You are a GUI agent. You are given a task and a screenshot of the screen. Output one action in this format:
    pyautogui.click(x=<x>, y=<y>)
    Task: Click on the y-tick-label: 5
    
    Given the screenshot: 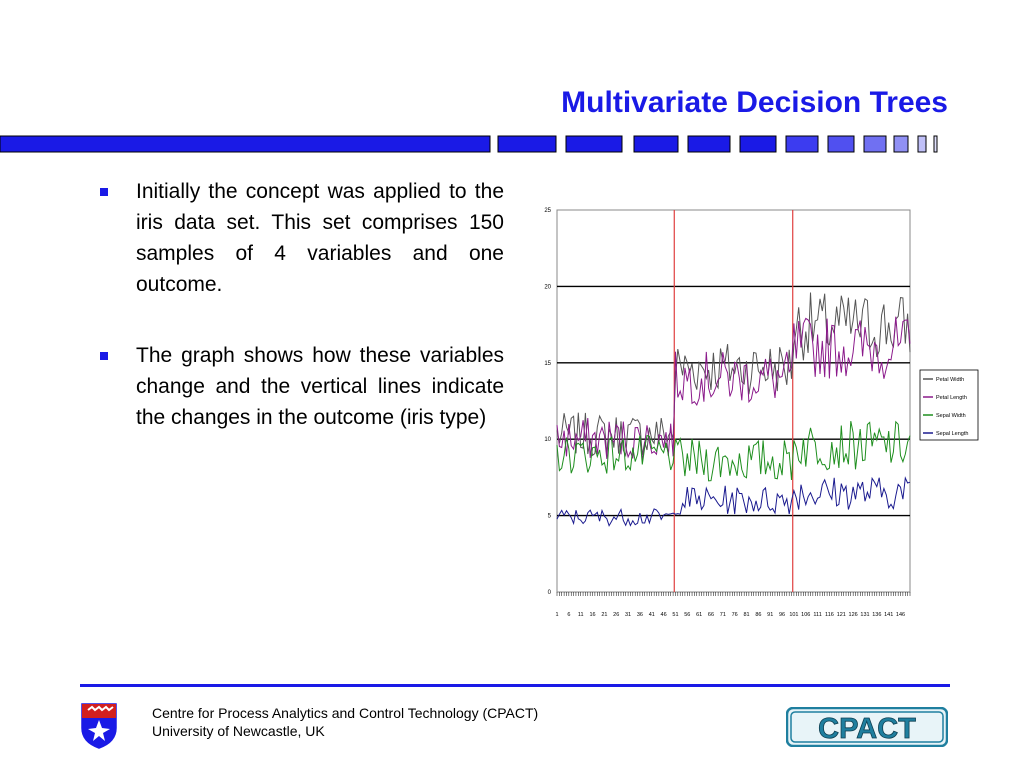 What is the action you would take?
    pyautogui.click(x=550, y=517)
    